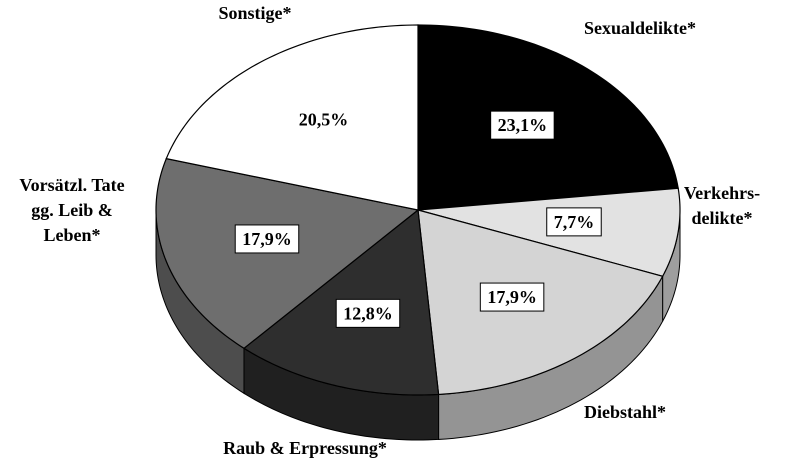 Image resolution: width=793 pixels, height=463 pixels. I want to click on category-label: Raub & Erpressung*, so click(305, 448).